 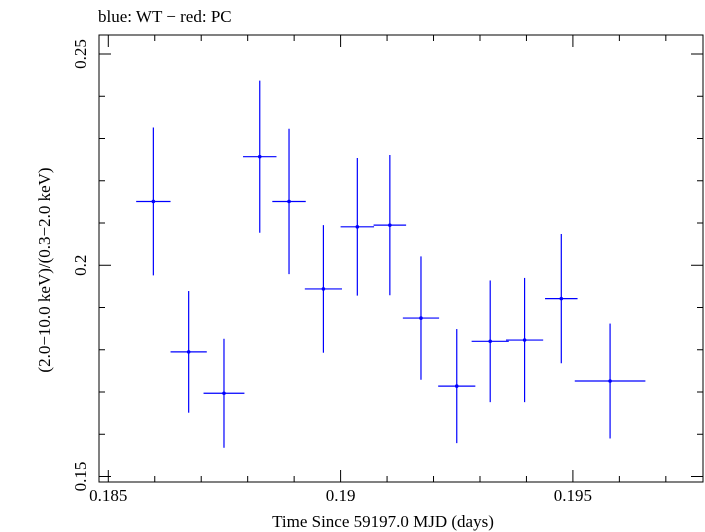 What do you see at coordinates (573, 495) in the screenshot?
I see `x-tick-label: 0.195` at bounding box center [573, 495].